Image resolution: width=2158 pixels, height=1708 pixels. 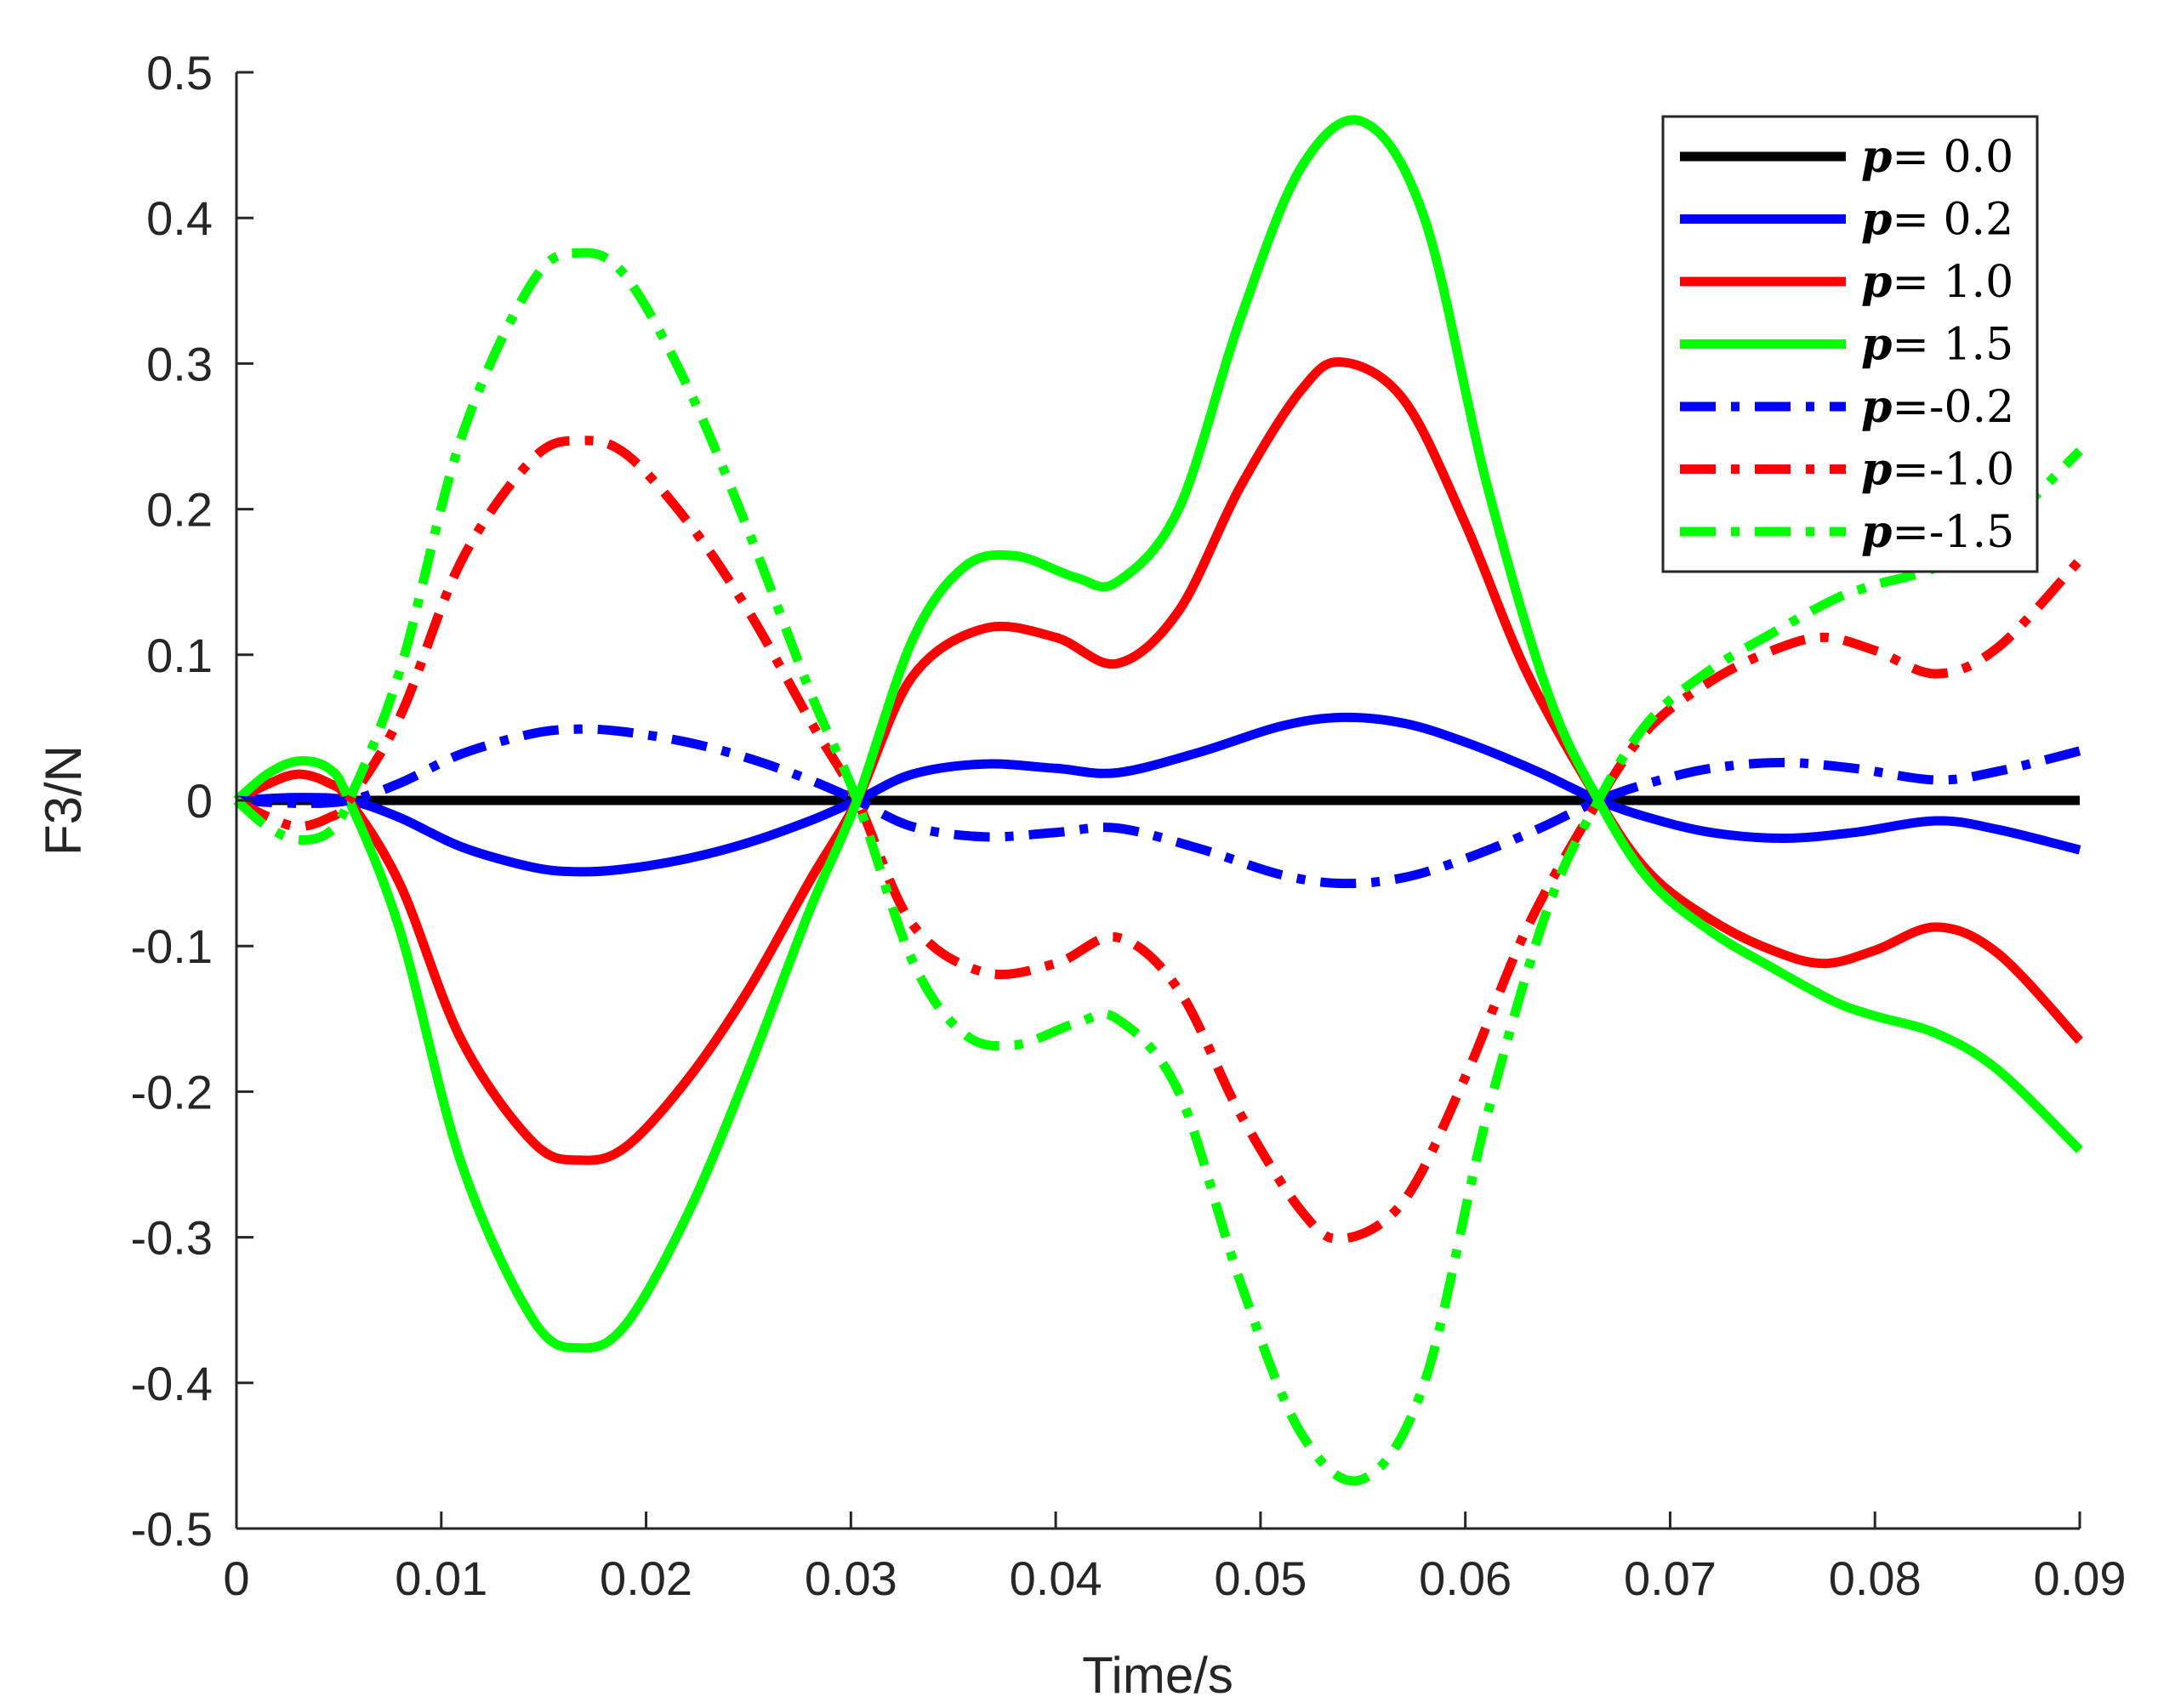 What do you see at coordinates (1937, 532) in the screenshot?
I see `legend-entry-6: p=-1.5` at bounding box center [1937, 532].